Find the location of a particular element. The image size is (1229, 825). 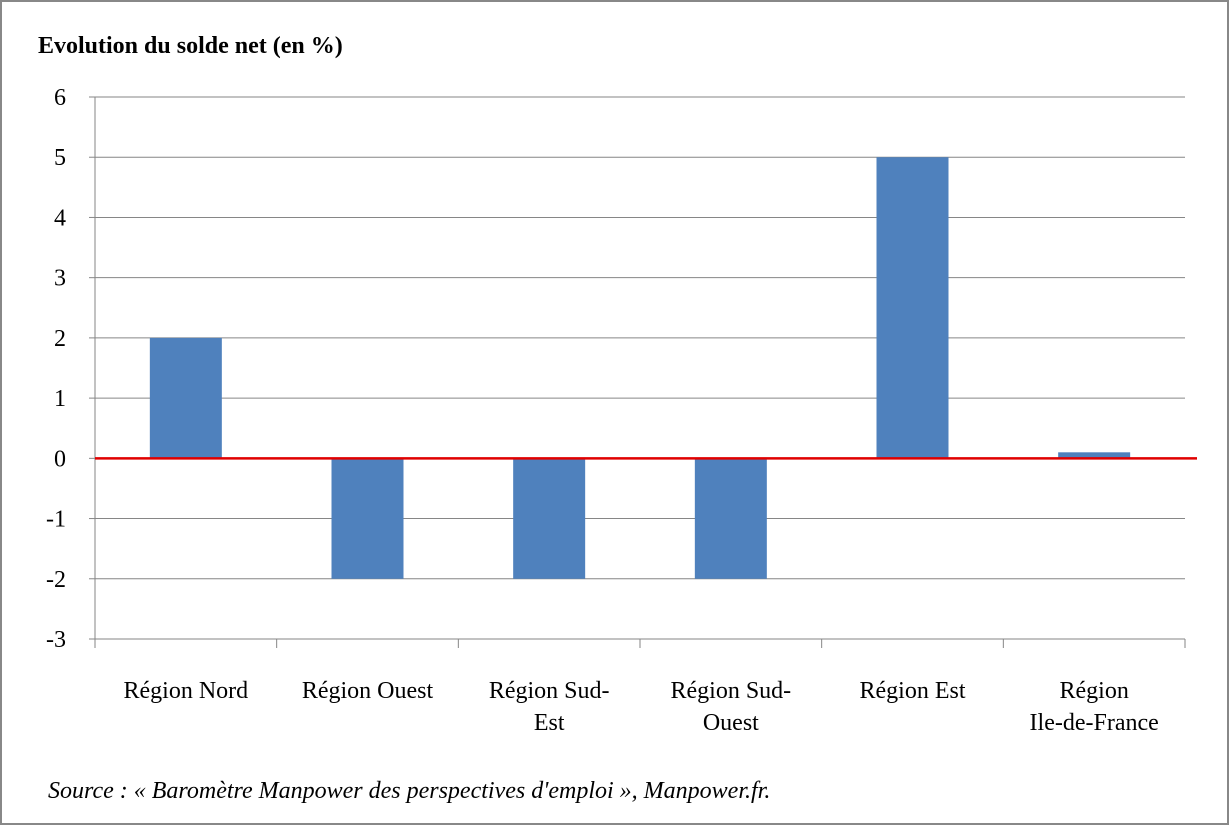

y-tick-label: 5 is located at coordinates (60, 158).